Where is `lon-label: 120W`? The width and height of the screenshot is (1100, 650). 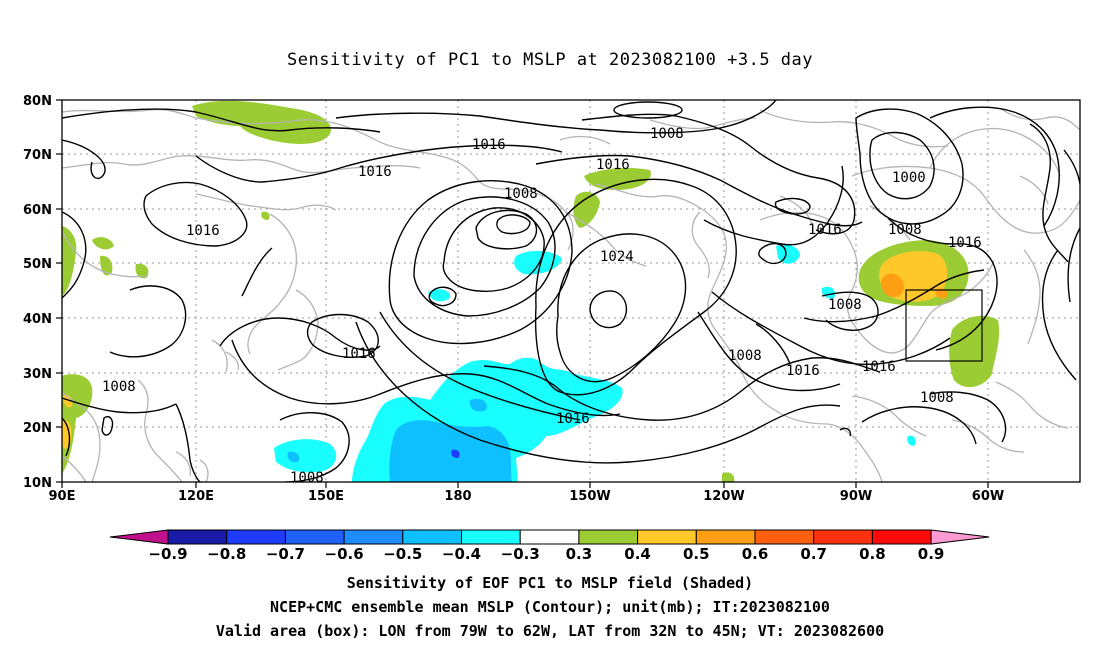
lon-label: 120W is located at coordinates (723, 496).